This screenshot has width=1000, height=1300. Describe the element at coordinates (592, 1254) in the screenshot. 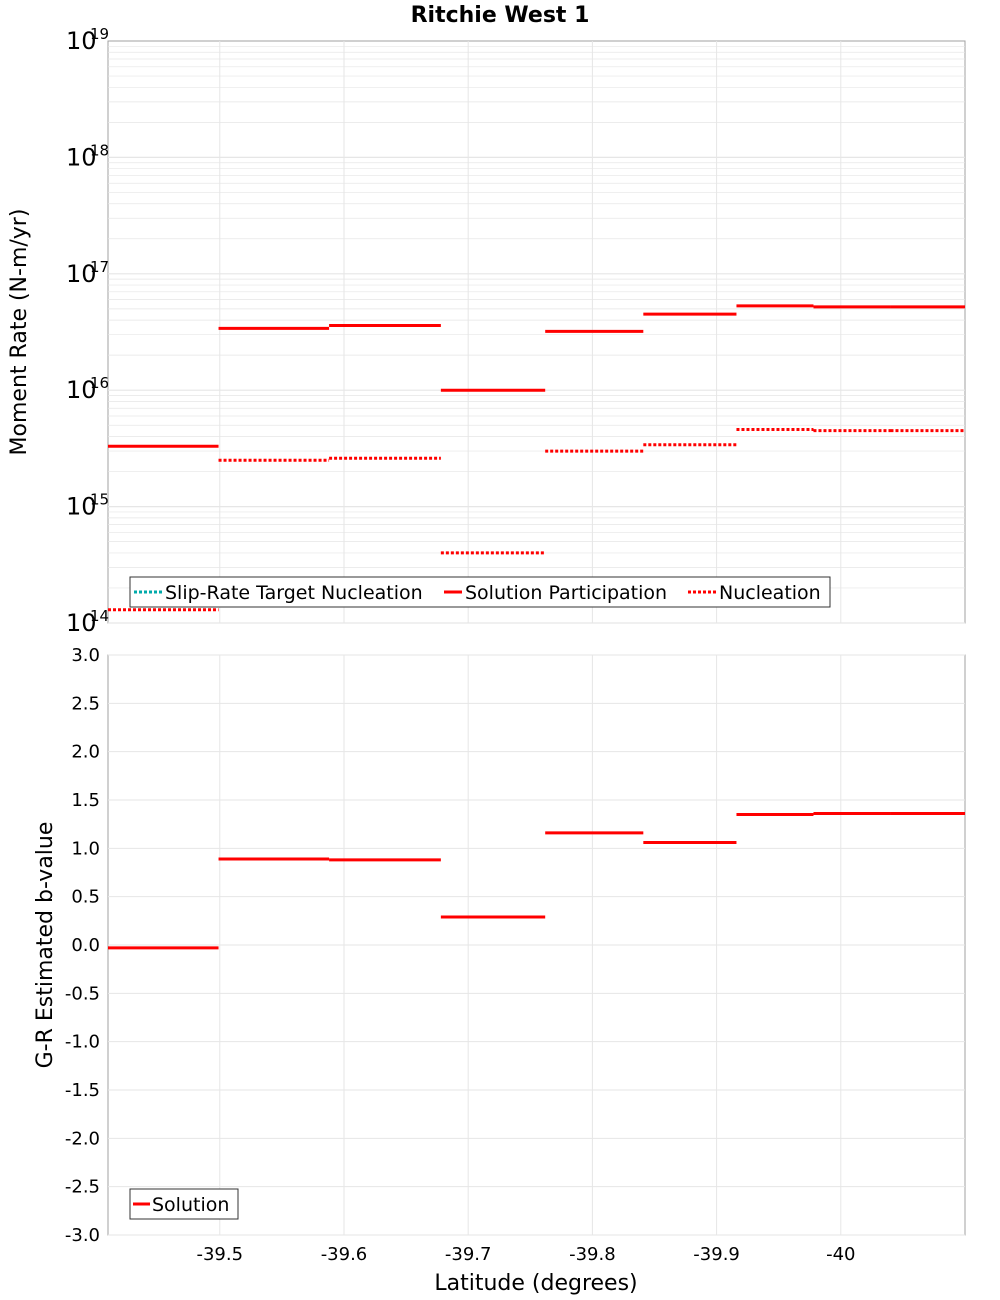

I see `x-tick-label: -39.8` at that location.